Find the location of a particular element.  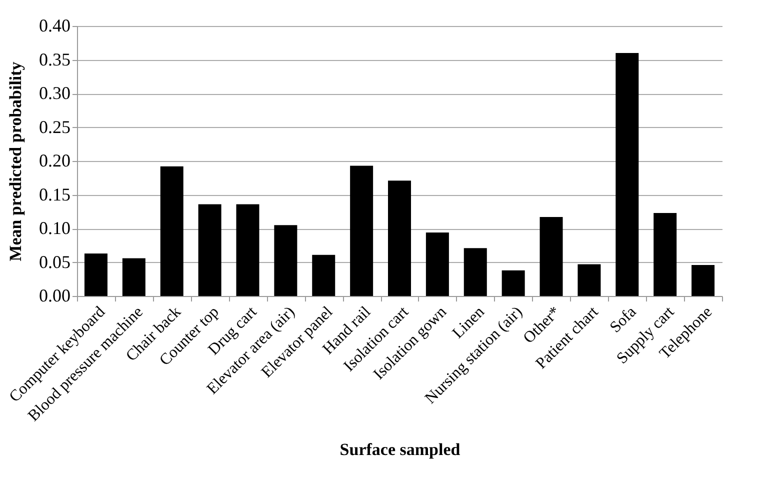

y-tick-label: 0.25 is located at coordinates (54, 126).